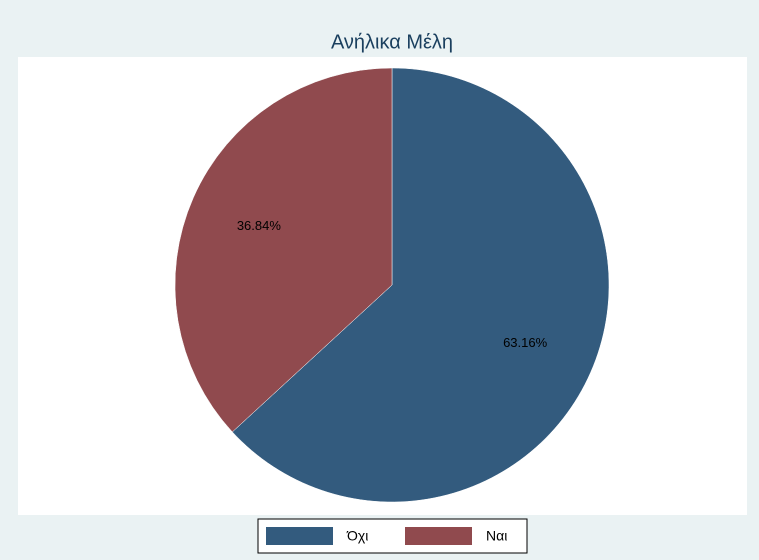 The image size is (759, 560). I want to click on legend-label: Ναι, so click(496, 536).